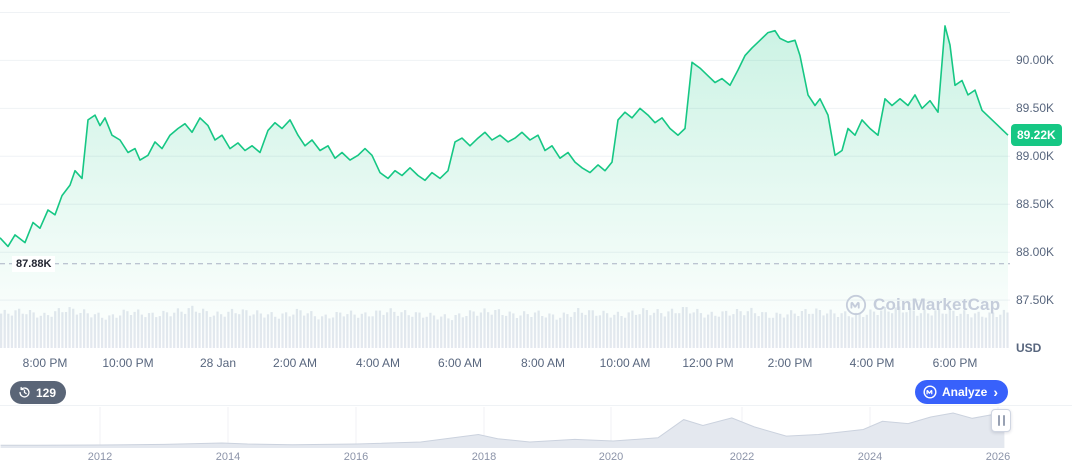 This screenshot has height=470, width=1072. Describe the element at coordinates (1035, 204) in the screenshot. I see `y-axis-label: 88.50K` at that location.